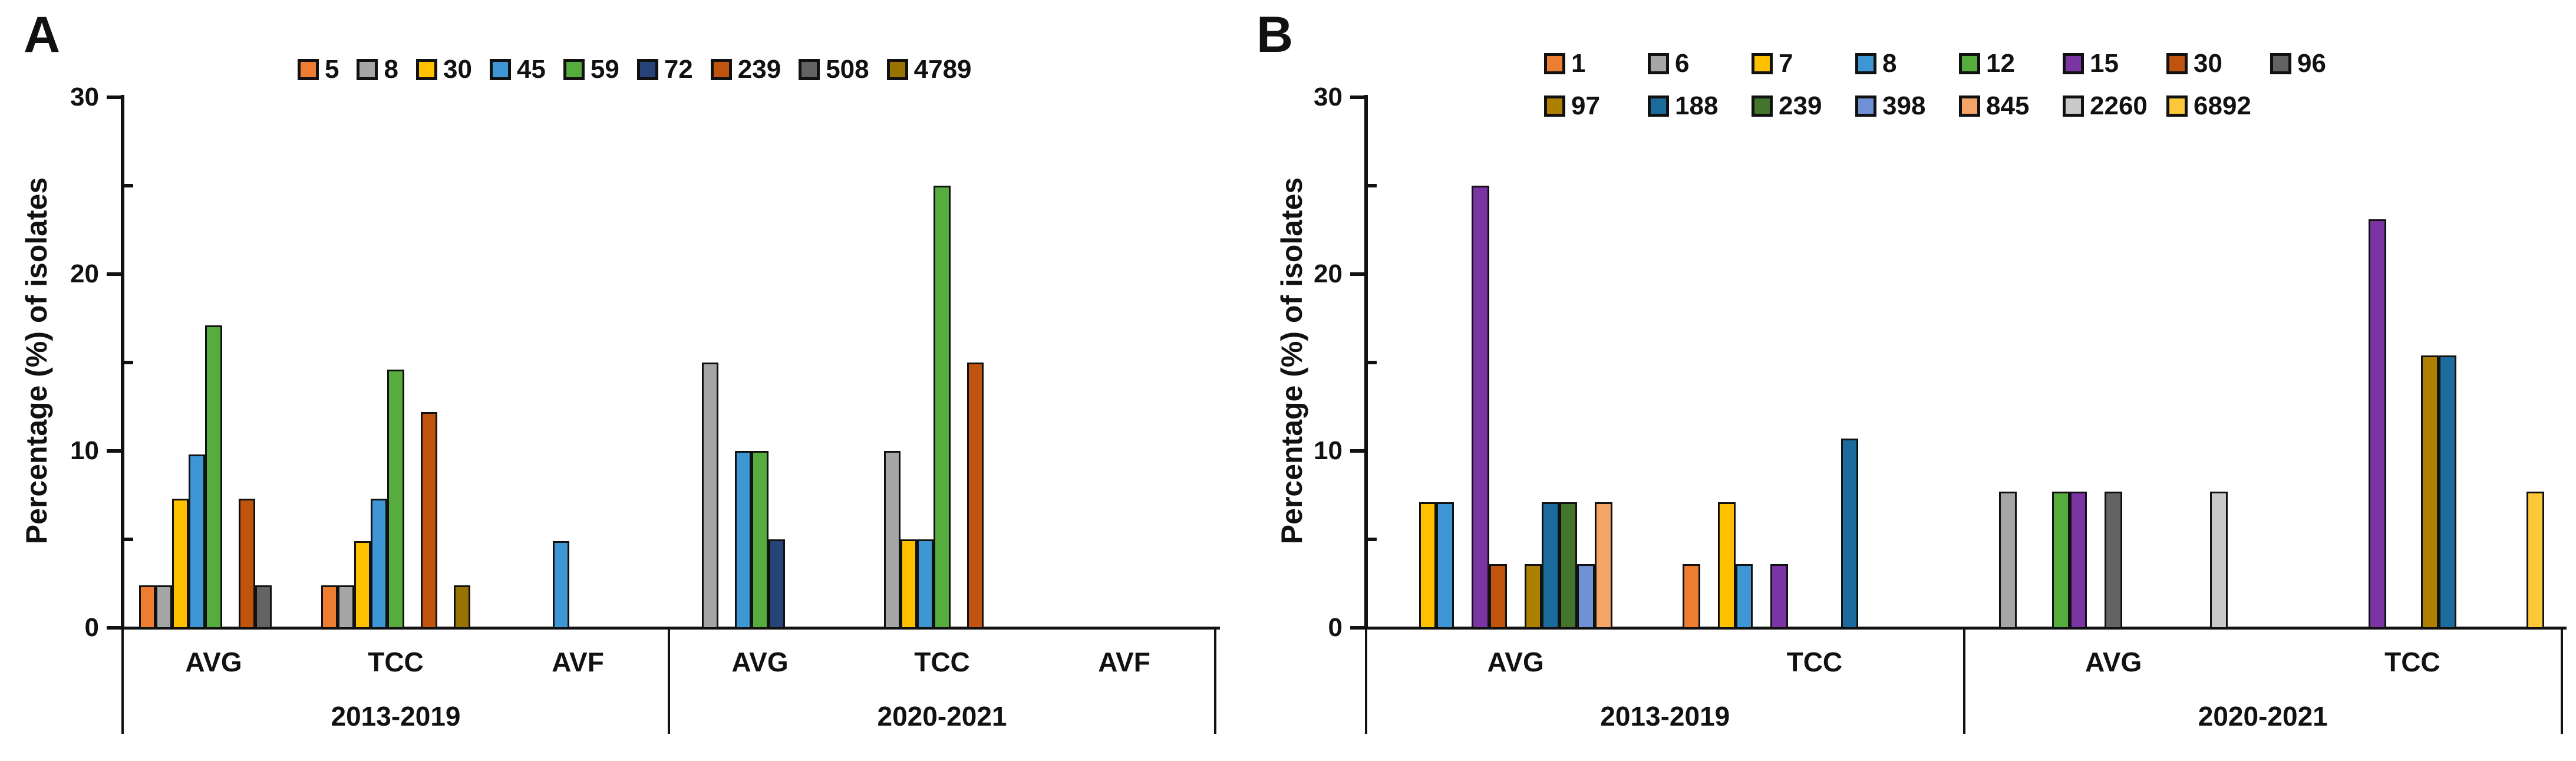 Image resolution: width=2576 pixels, height=761 pixels. I want to click on legend-item-st96: 96, so click(2298, 64).